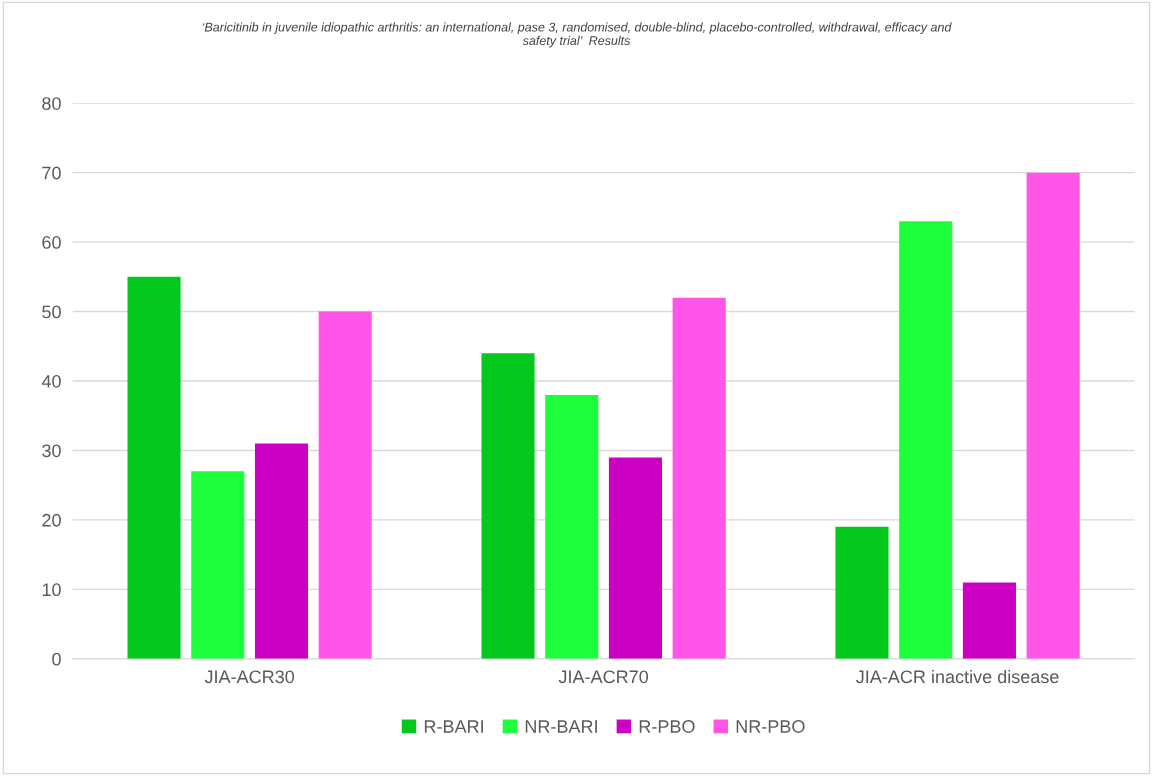 The image size is (1153, 776). What do you see at coordinates (51, 590) in the screenshot?
I see `y-tick-label: 10` at bounding box center [51, 590].